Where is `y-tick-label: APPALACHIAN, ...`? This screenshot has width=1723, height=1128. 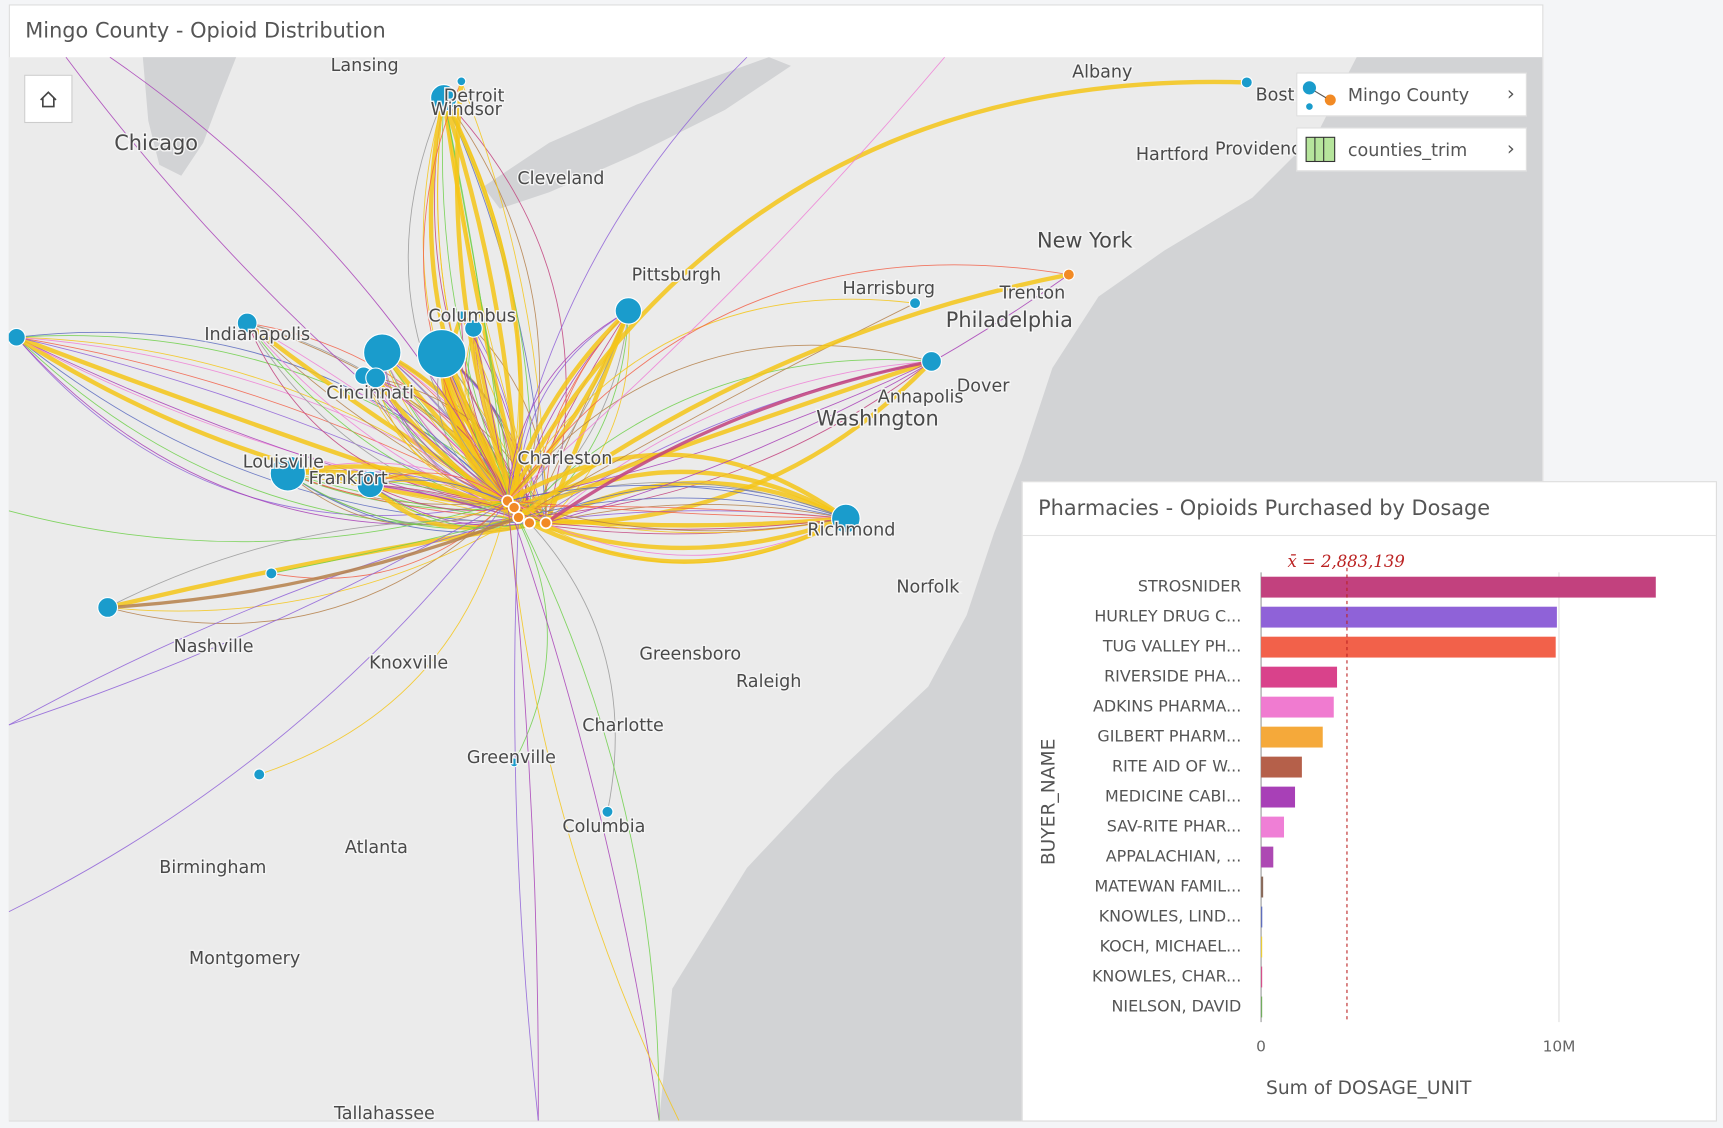 y-tick-label: APPALACHIAN, ... is located at coordinates (1174, 856).